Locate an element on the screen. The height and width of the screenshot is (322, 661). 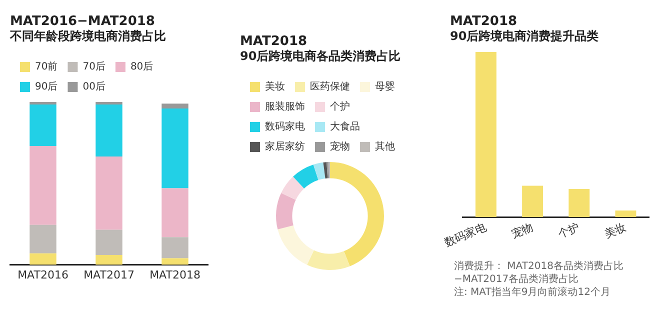
legend-label: 80后 is located at coordinates (142, 66).